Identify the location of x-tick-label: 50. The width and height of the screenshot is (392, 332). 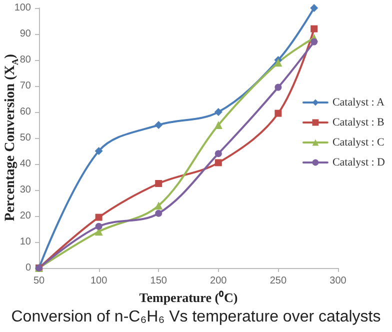
(39, 281).